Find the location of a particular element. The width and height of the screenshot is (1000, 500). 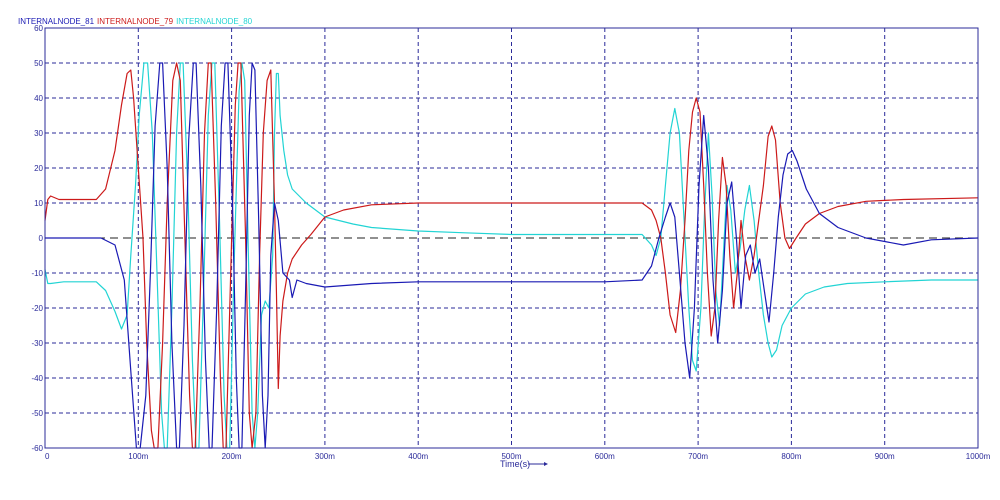

y-tick-label: -40 is located at coordinates (37, 378).